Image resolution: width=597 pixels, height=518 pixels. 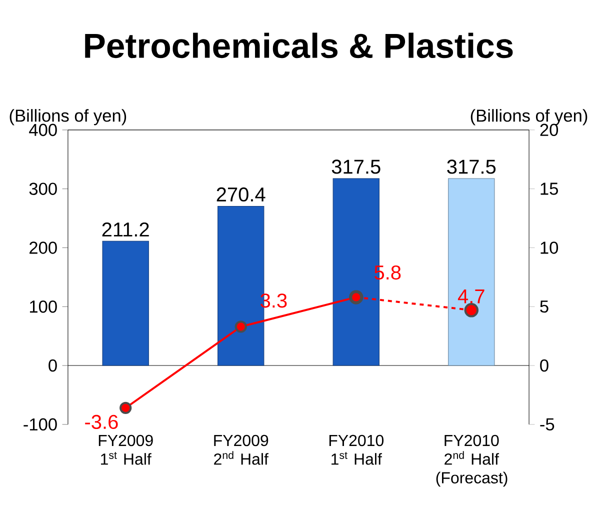 What do you see at coordinates (43, 130) in the screenshot?
I see `y-tick-label: 400` at bounding box center [43, 130].